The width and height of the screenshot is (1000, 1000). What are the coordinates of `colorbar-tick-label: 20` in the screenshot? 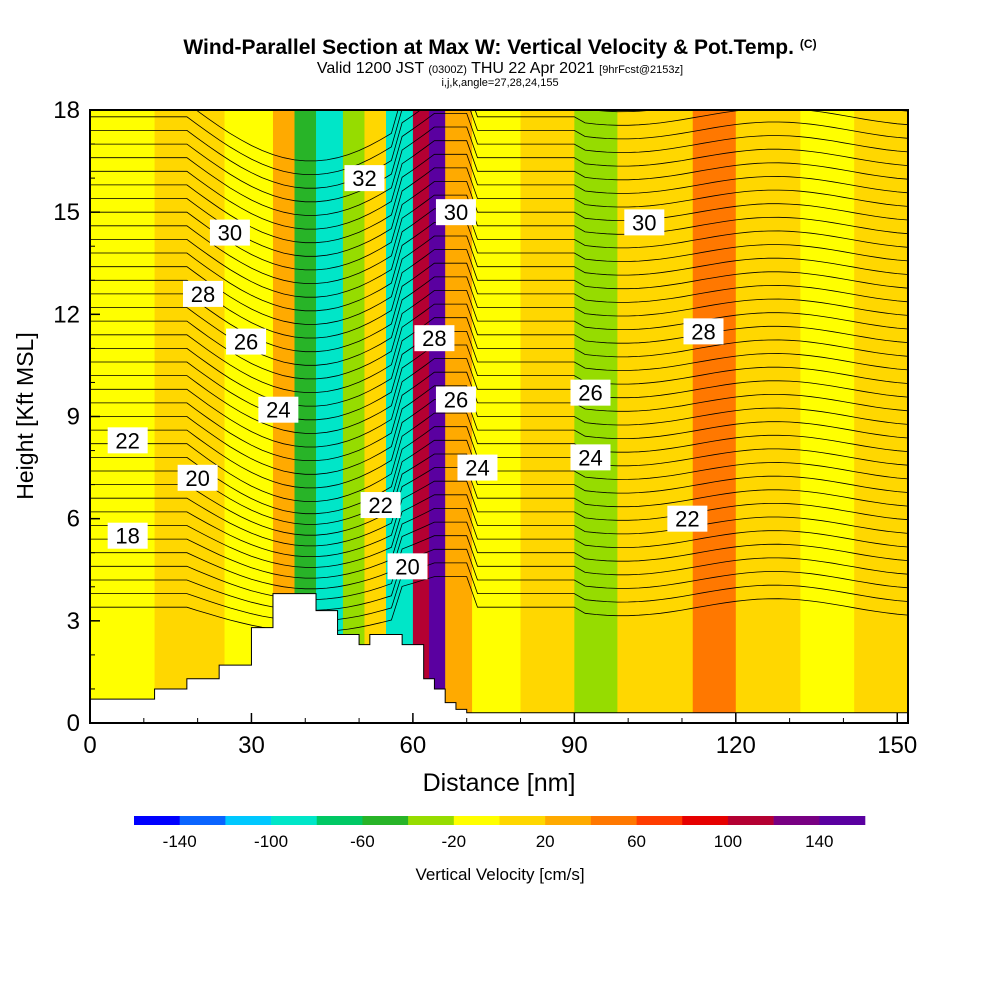 It's located at (545, 841).